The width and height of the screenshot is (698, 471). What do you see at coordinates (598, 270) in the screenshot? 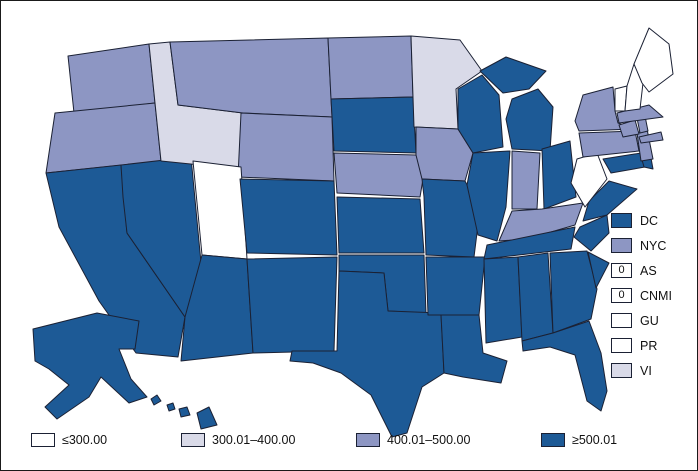
I see `state-sc` at bounding box center [598, 270].